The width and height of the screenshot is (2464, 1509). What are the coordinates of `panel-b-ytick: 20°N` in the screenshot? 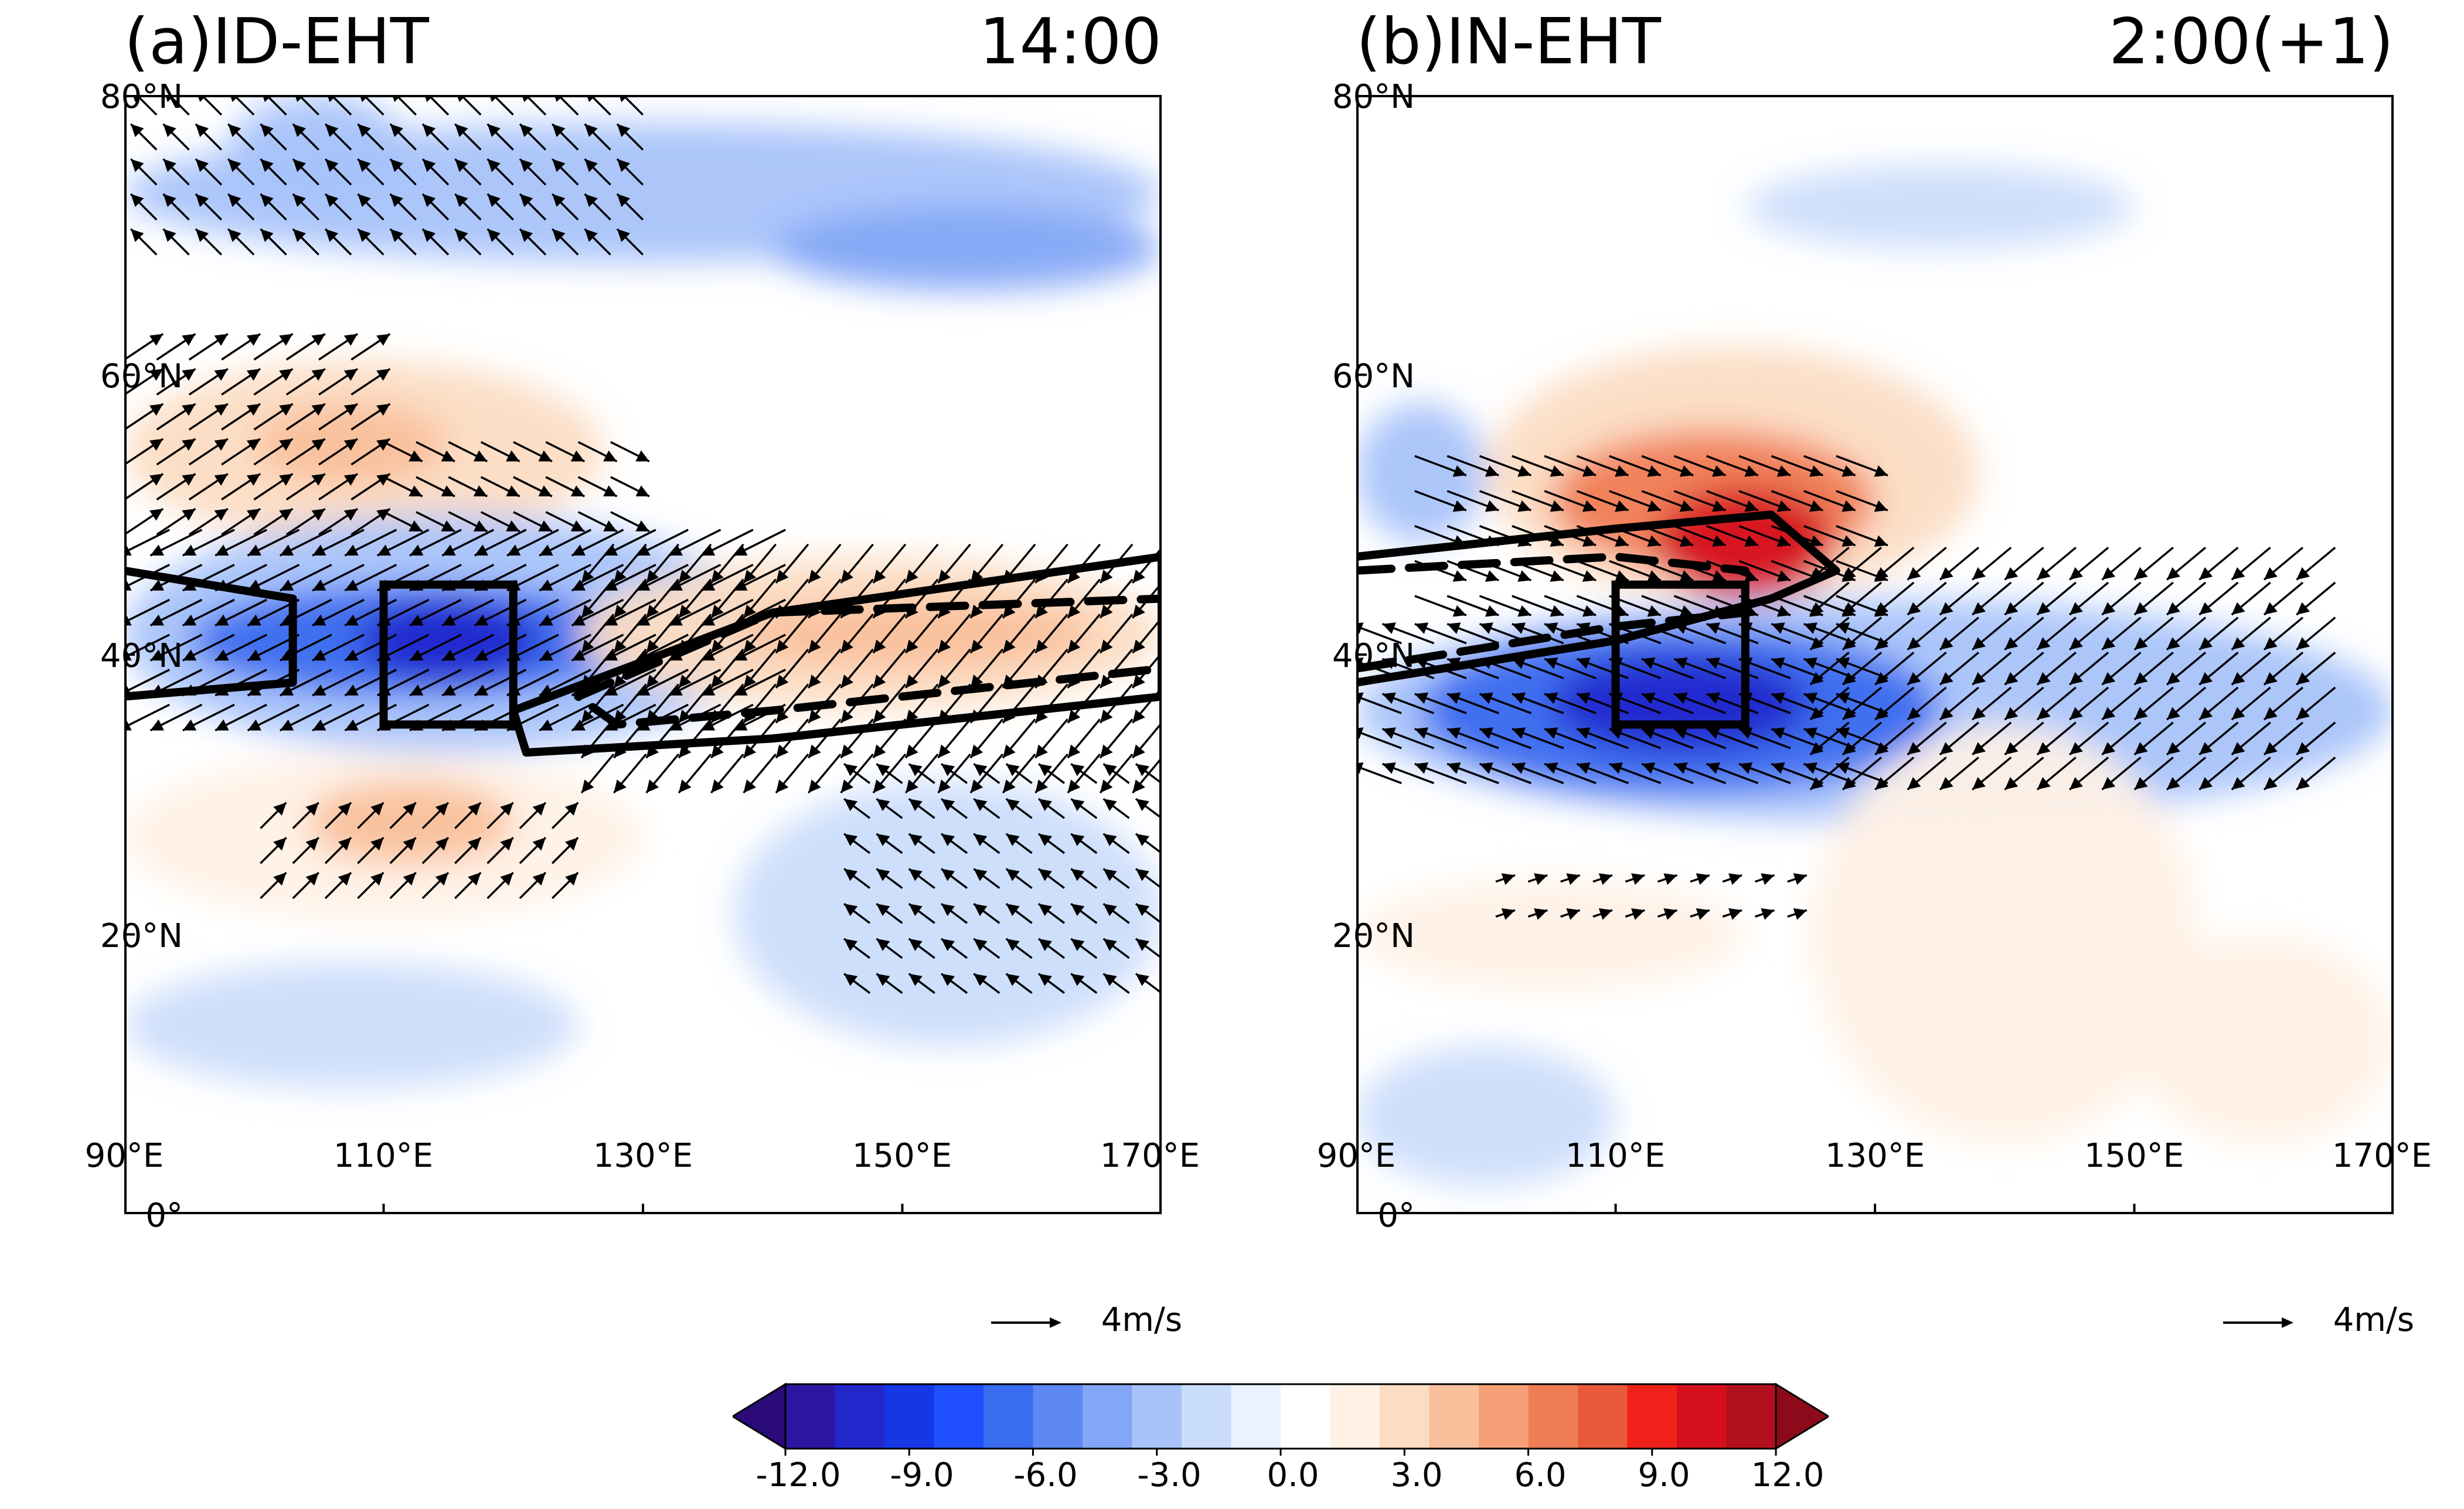 It's located at (1373, 936).